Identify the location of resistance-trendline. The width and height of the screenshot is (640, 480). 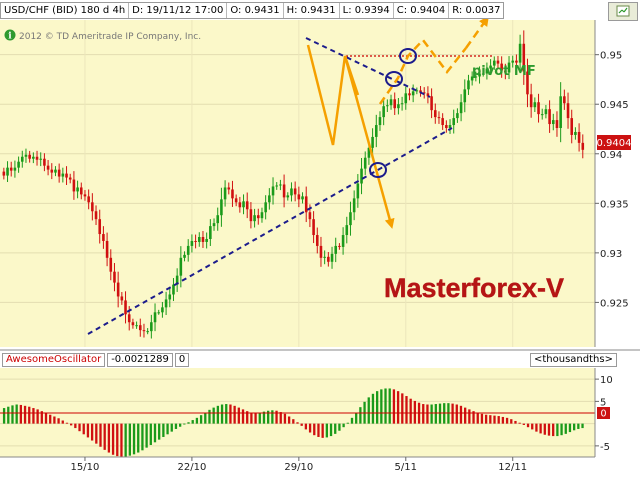
(368, 67).